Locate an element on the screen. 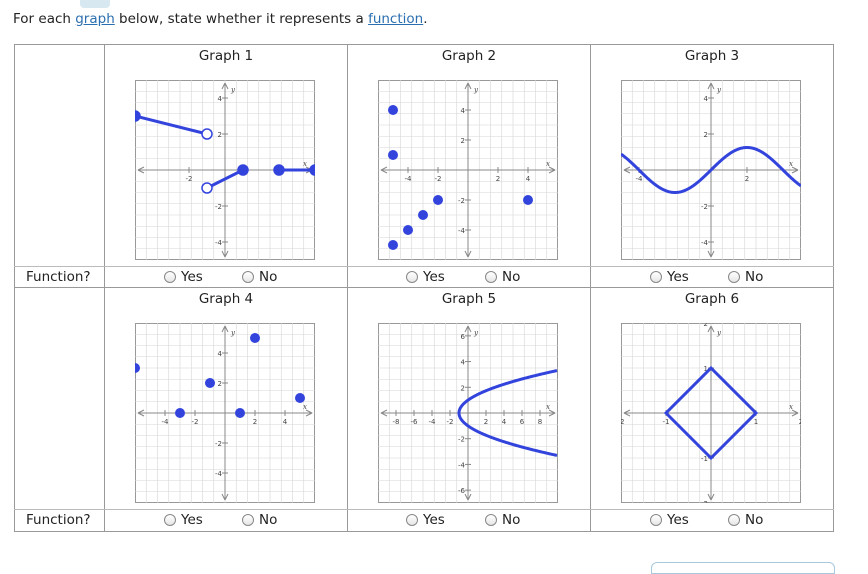 The image size is (868, 574). graph-2-yes-option: Yes is located at coordinates (425, 277).